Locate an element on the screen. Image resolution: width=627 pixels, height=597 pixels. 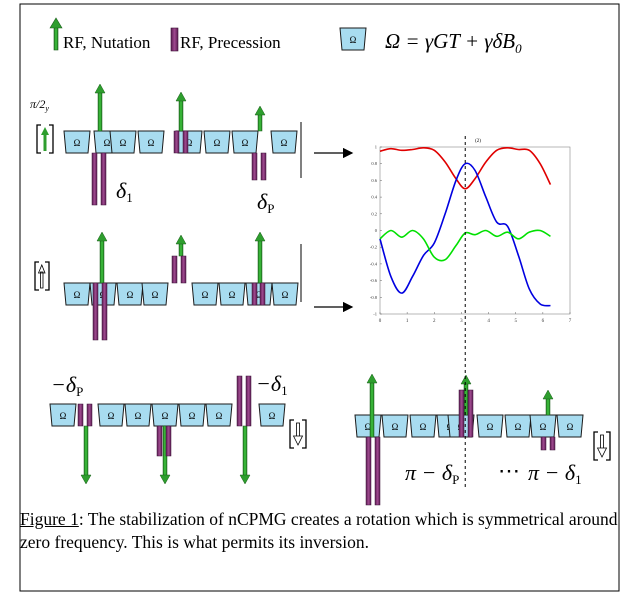
inset-x-tick-label: 5 is located at coordinates (515, 321).